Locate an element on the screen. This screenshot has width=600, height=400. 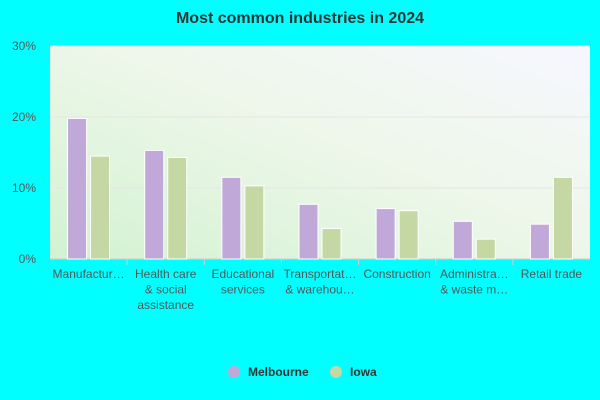
y-tick-label: 30% is located at coordinates (24, 46).